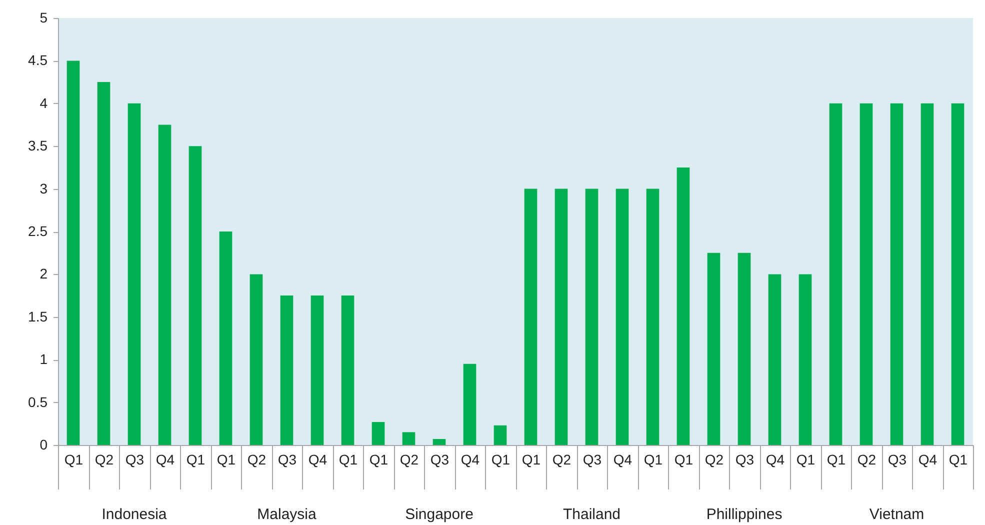 The height and width of the screenshot is (525, 985). Describe the element at coordinates (38, 316) in the screenshot. I see `y-tick-label: 1.5` at that location.